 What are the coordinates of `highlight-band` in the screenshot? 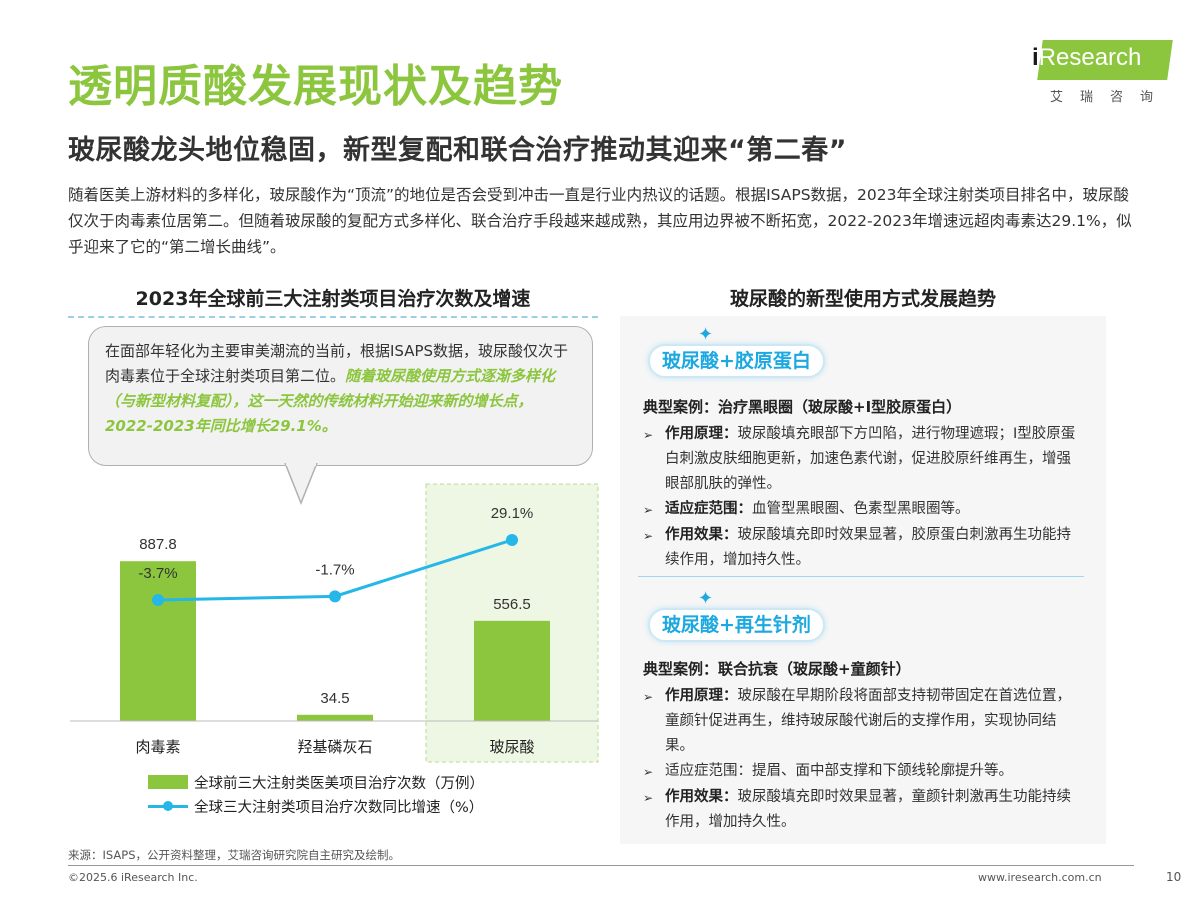 It's located at (512, 623).